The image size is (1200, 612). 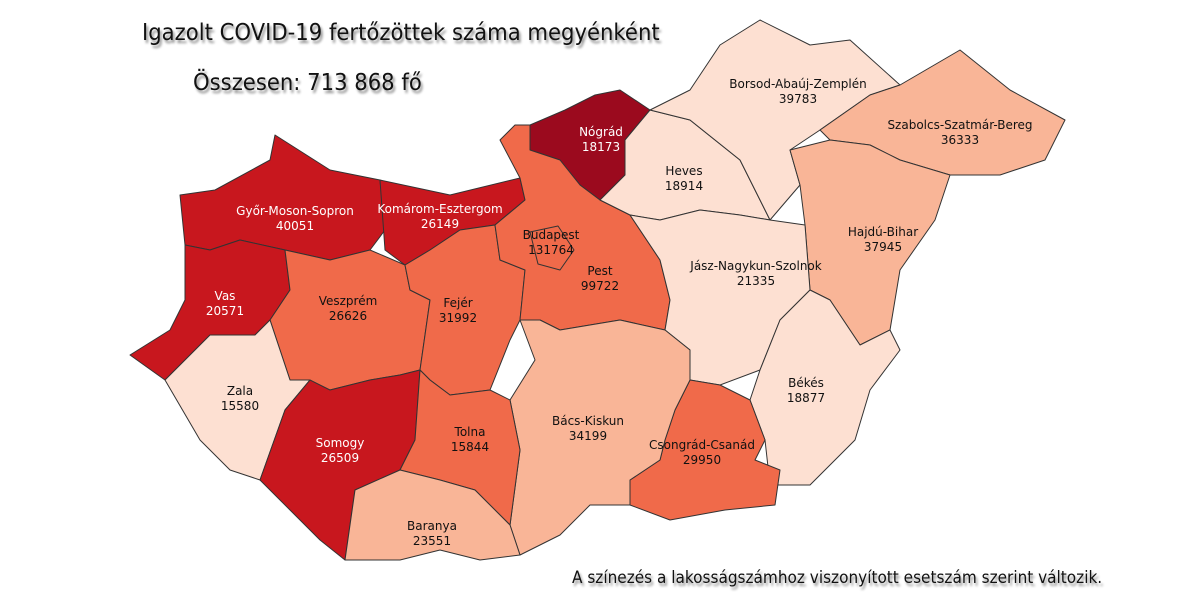 What do you see at coordinates (282, 197) in the screenshot?
I see `county-gyor` at bounding box center [282, 197].